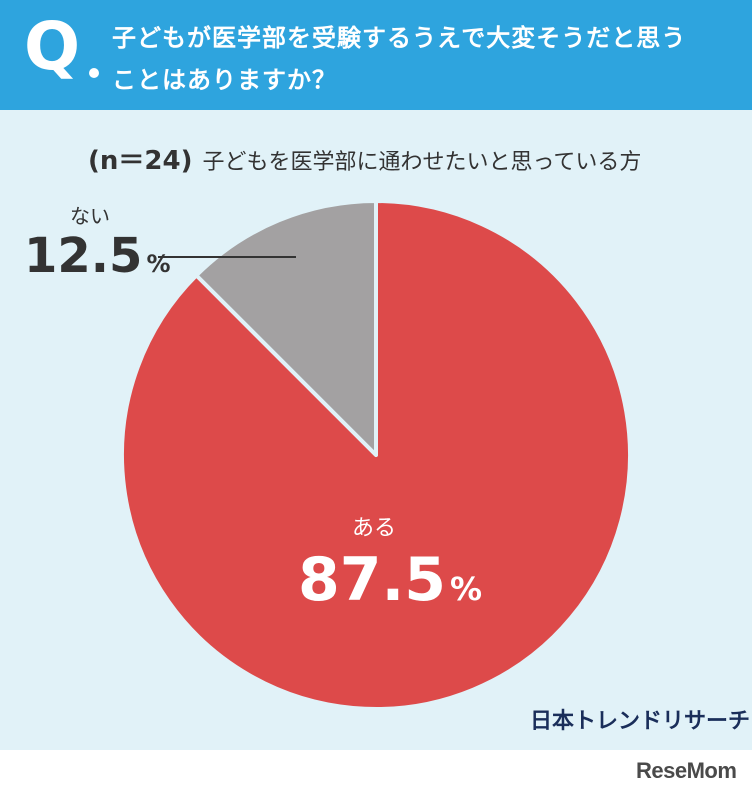  What do you see at coordinates (422, 162) in the screenshot?
I see `respondent-description: 子どもを医学部に通わせたいと思っている方` at bounding box center [422, 162].